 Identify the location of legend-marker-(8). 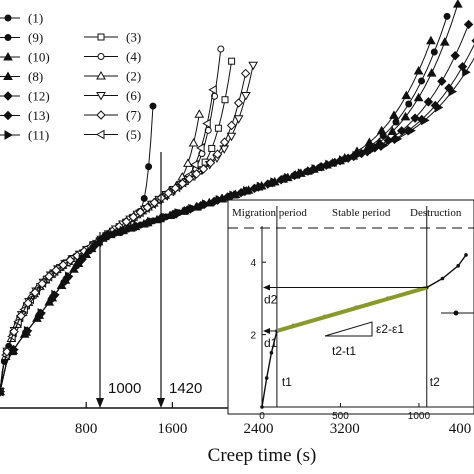
(8, 75).